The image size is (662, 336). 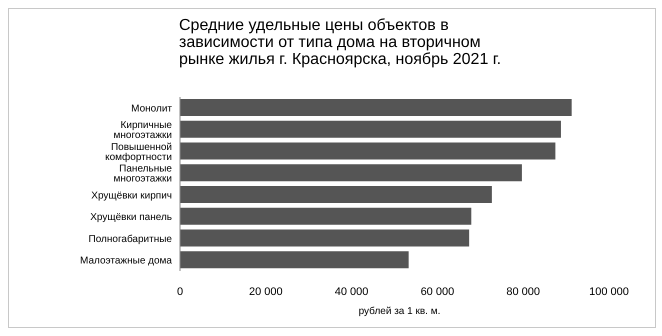 I want to click on x-tick-label: 60 000, so click(x=437, y=292).